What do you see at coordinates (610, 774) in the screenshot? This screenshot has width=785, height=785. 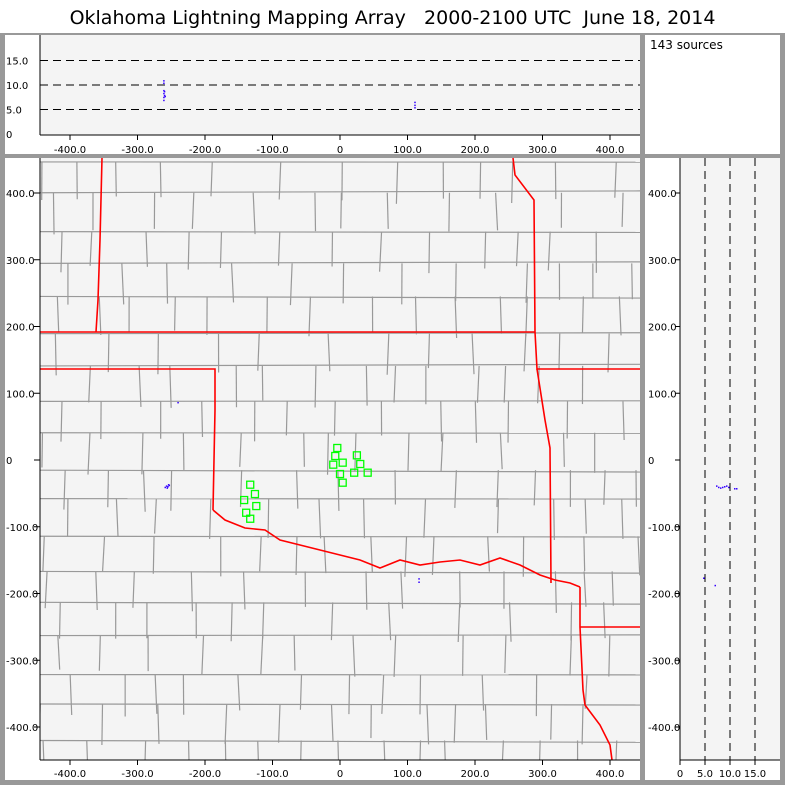 I see `x-tick-label: 400.0` at bounding box center [610, 774].